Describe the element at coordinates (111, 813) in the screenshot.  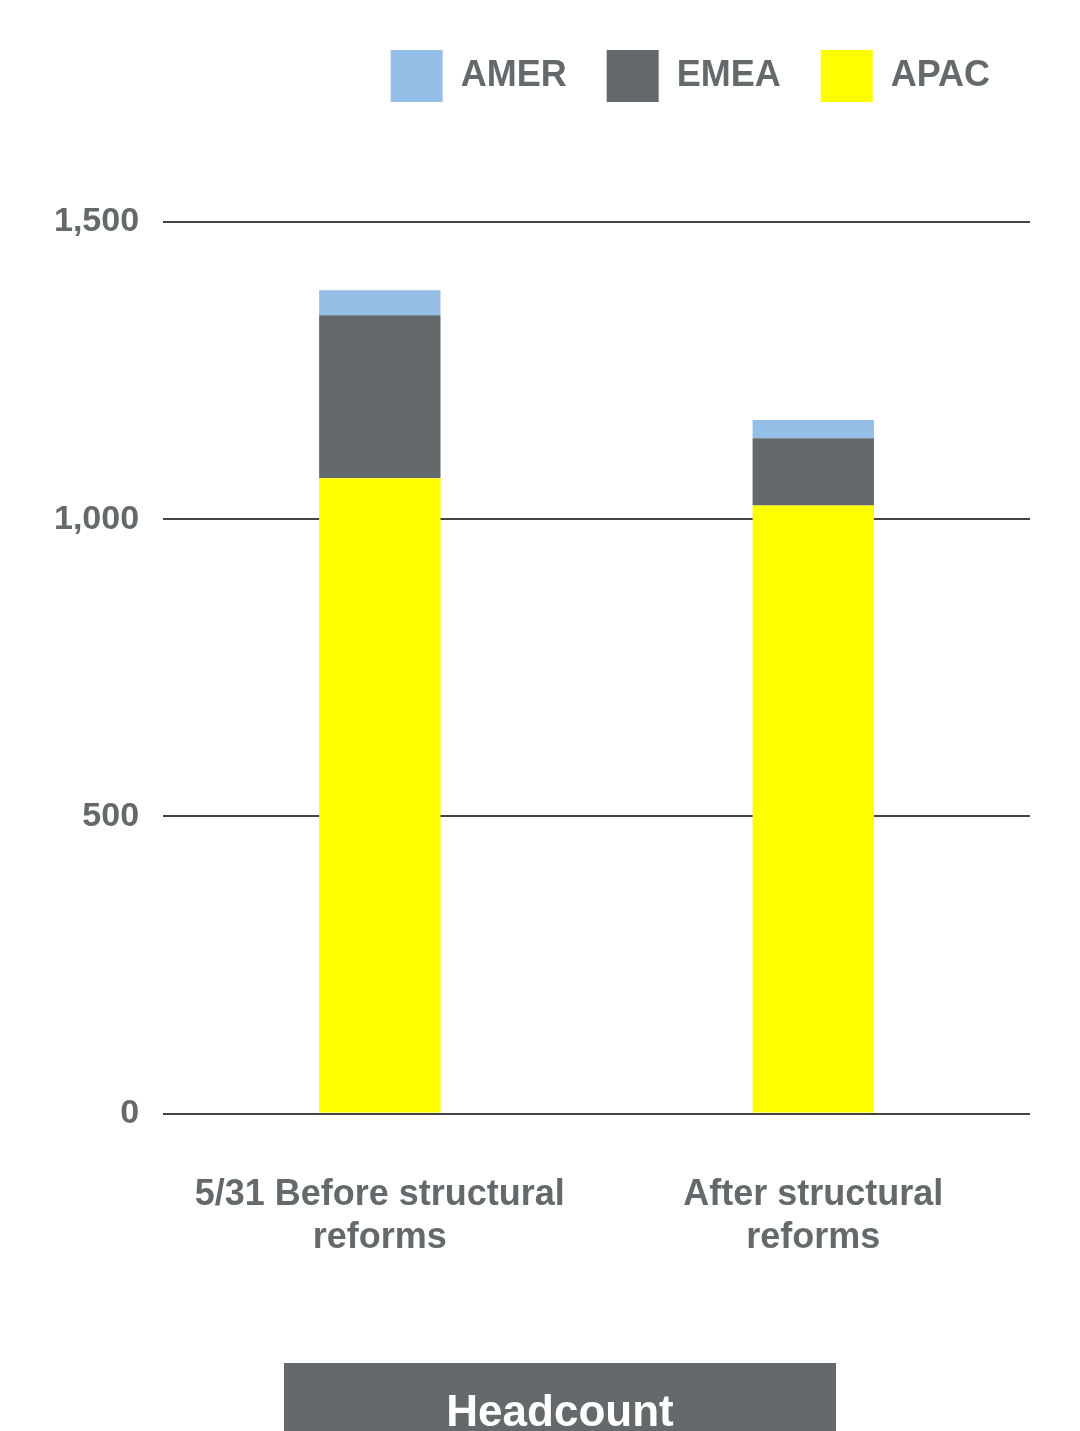
I see `y-tick-label: 500` at that location.